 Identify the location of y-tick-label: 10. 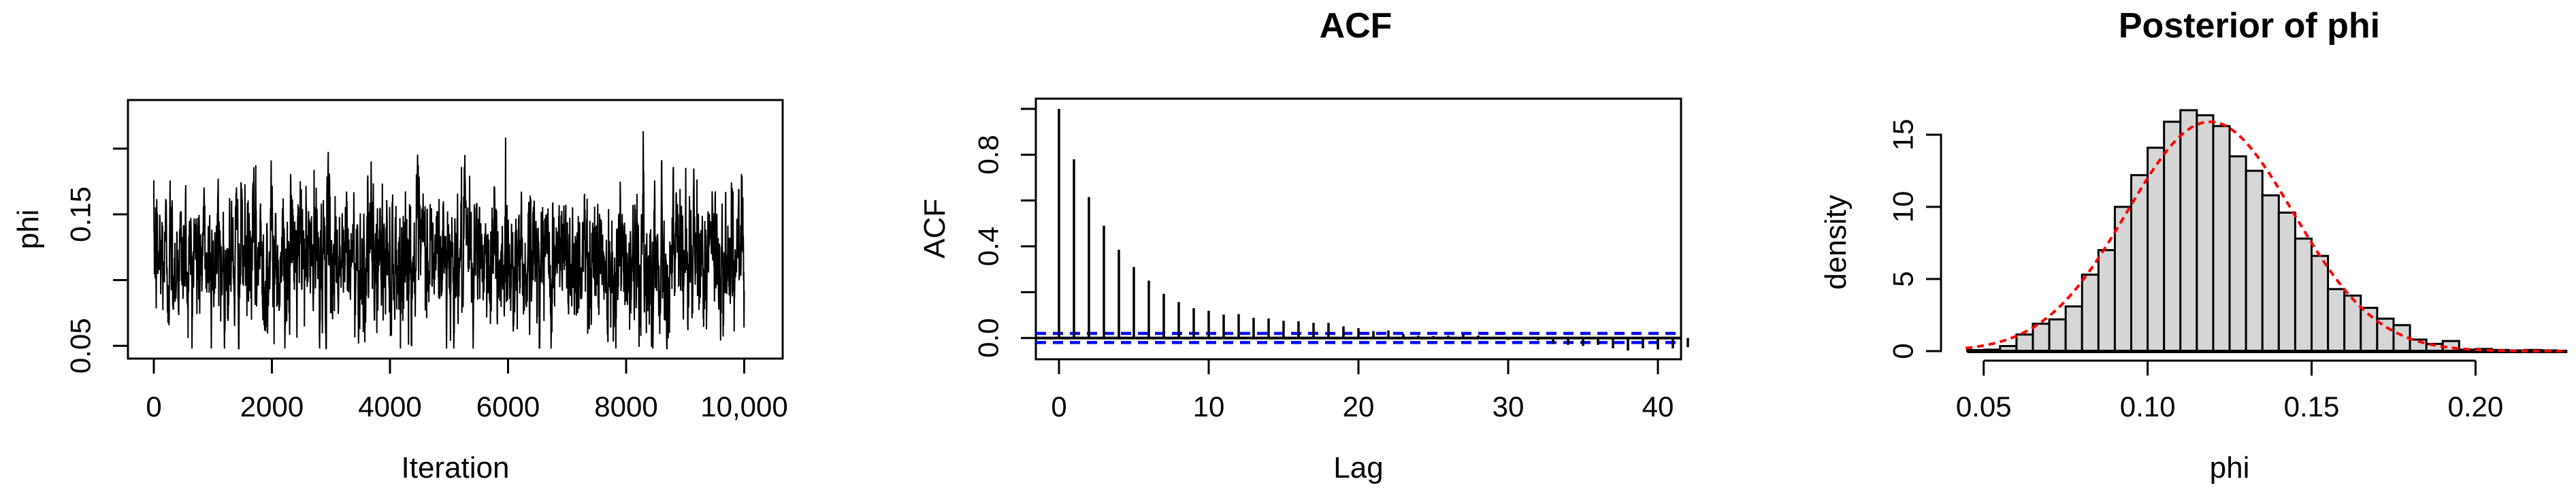
(1903, 207).